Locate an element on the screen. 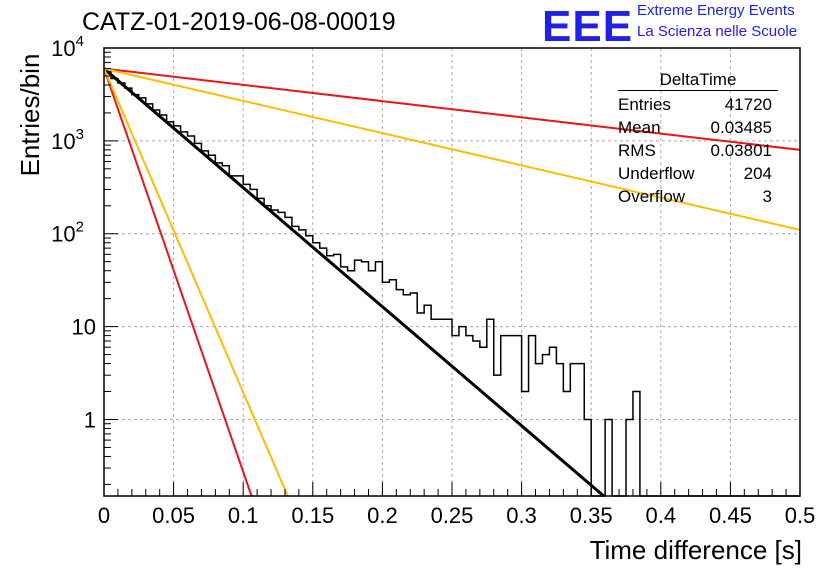 The image size is (836, 572). stats-label: Overflow is located at coordinates (652, 196).